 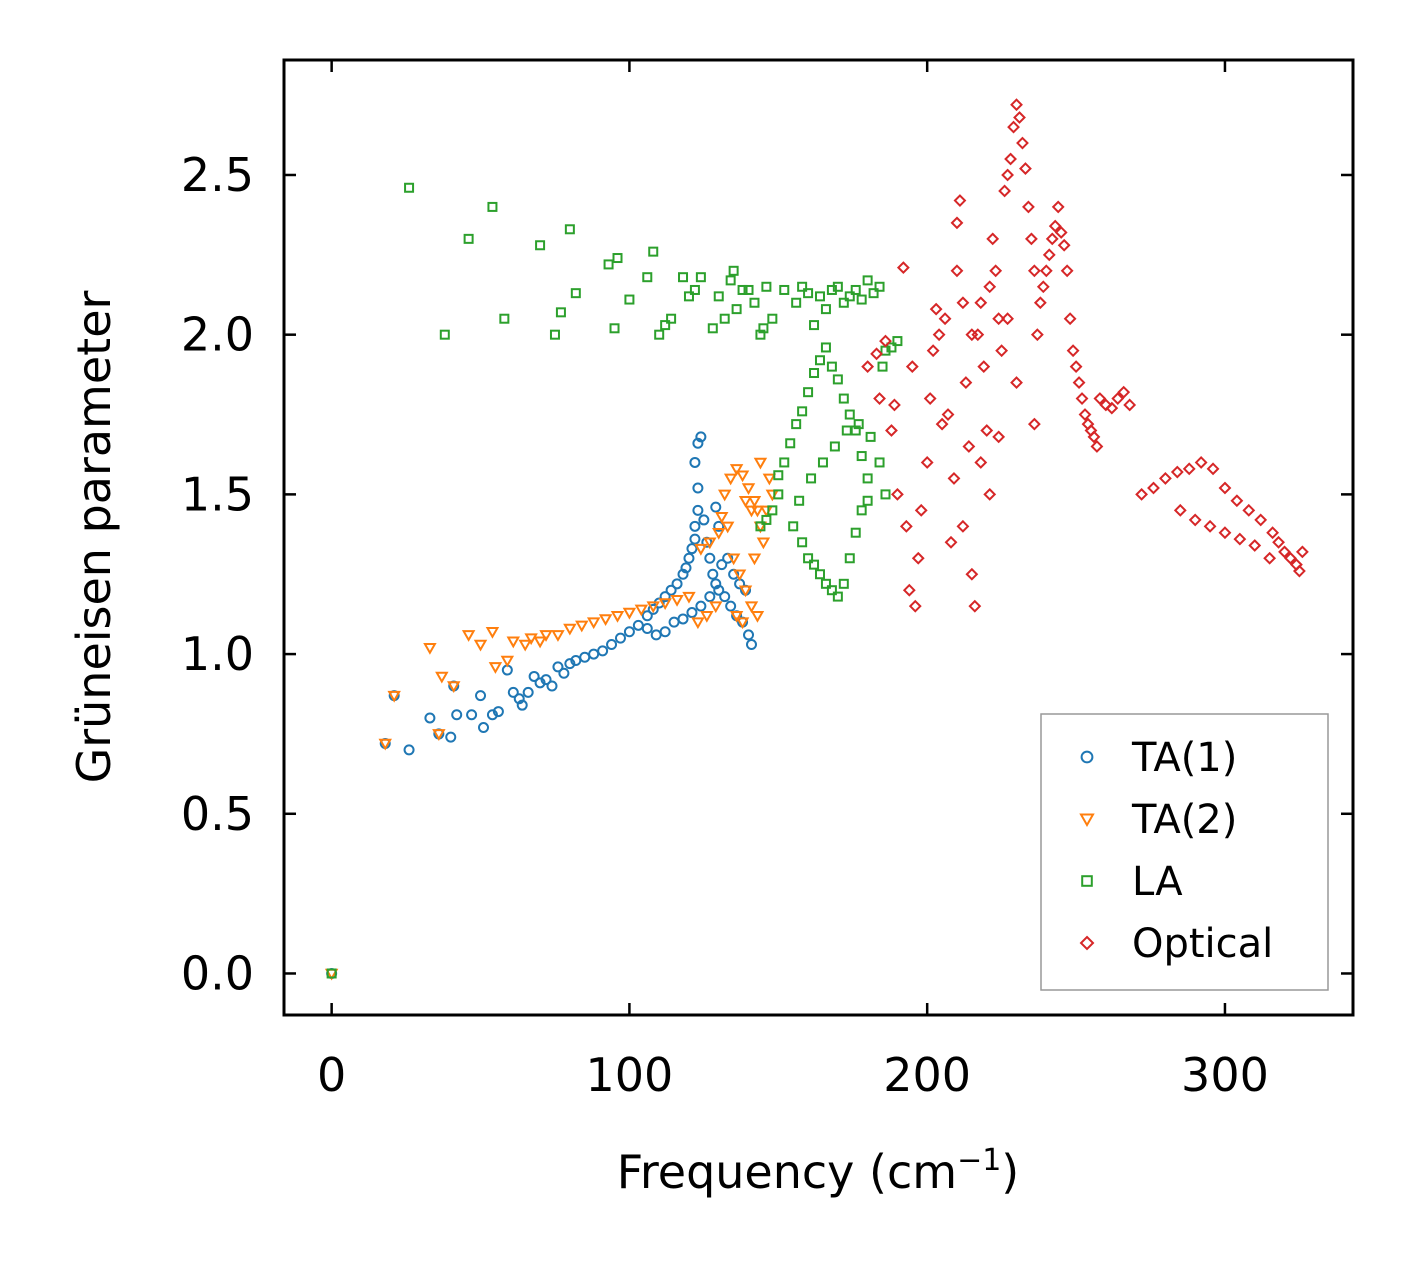 What do you see at coordinates (1184, 758) in the screenshot?
I see `legend-label: TA(1)` at bounding box center [1184, 758].